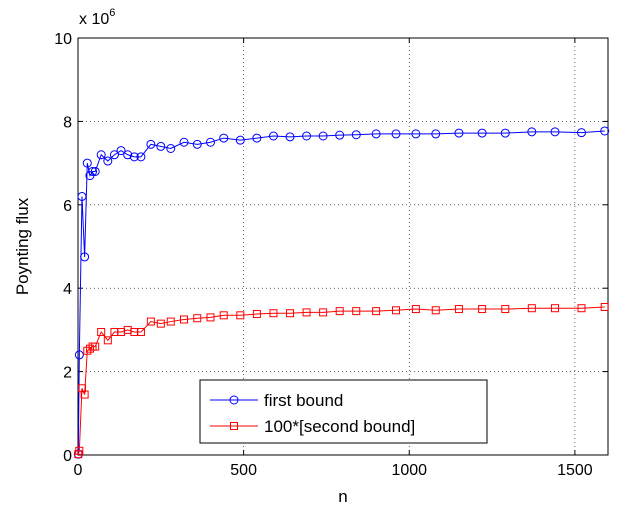 The image size is (628, 512). Describe the element at coordinates (63, 39) in the screenshot. I see `y-tick-label: 10` at that location.